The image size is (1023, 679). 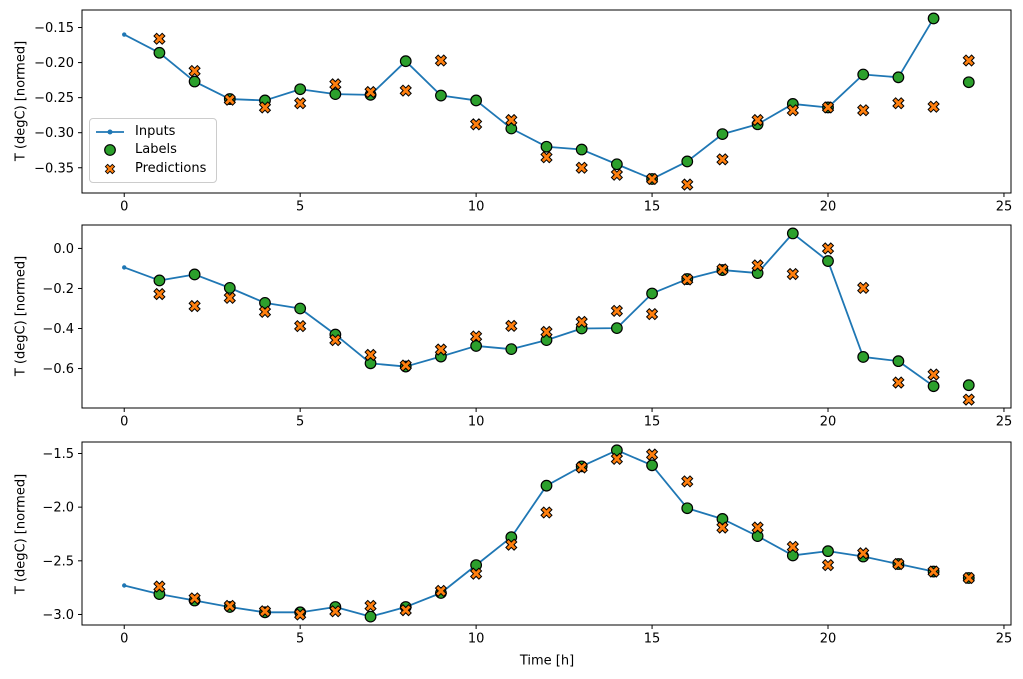 What do you see at coordinates (58, 508) in the screenshot?
I see `y-tick-label: −2.0` at bounding box center [58, 508].